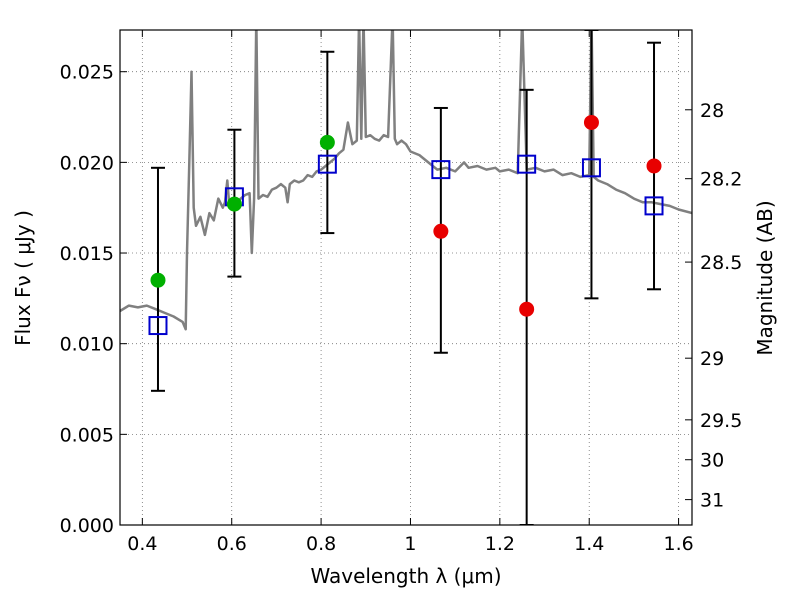 The height and width of the screenshot is (600, 800). Describe the element at coordinates (765, 277) in the screenshot. I see `y2-axis-label: Magnitude (AB)` at that location.